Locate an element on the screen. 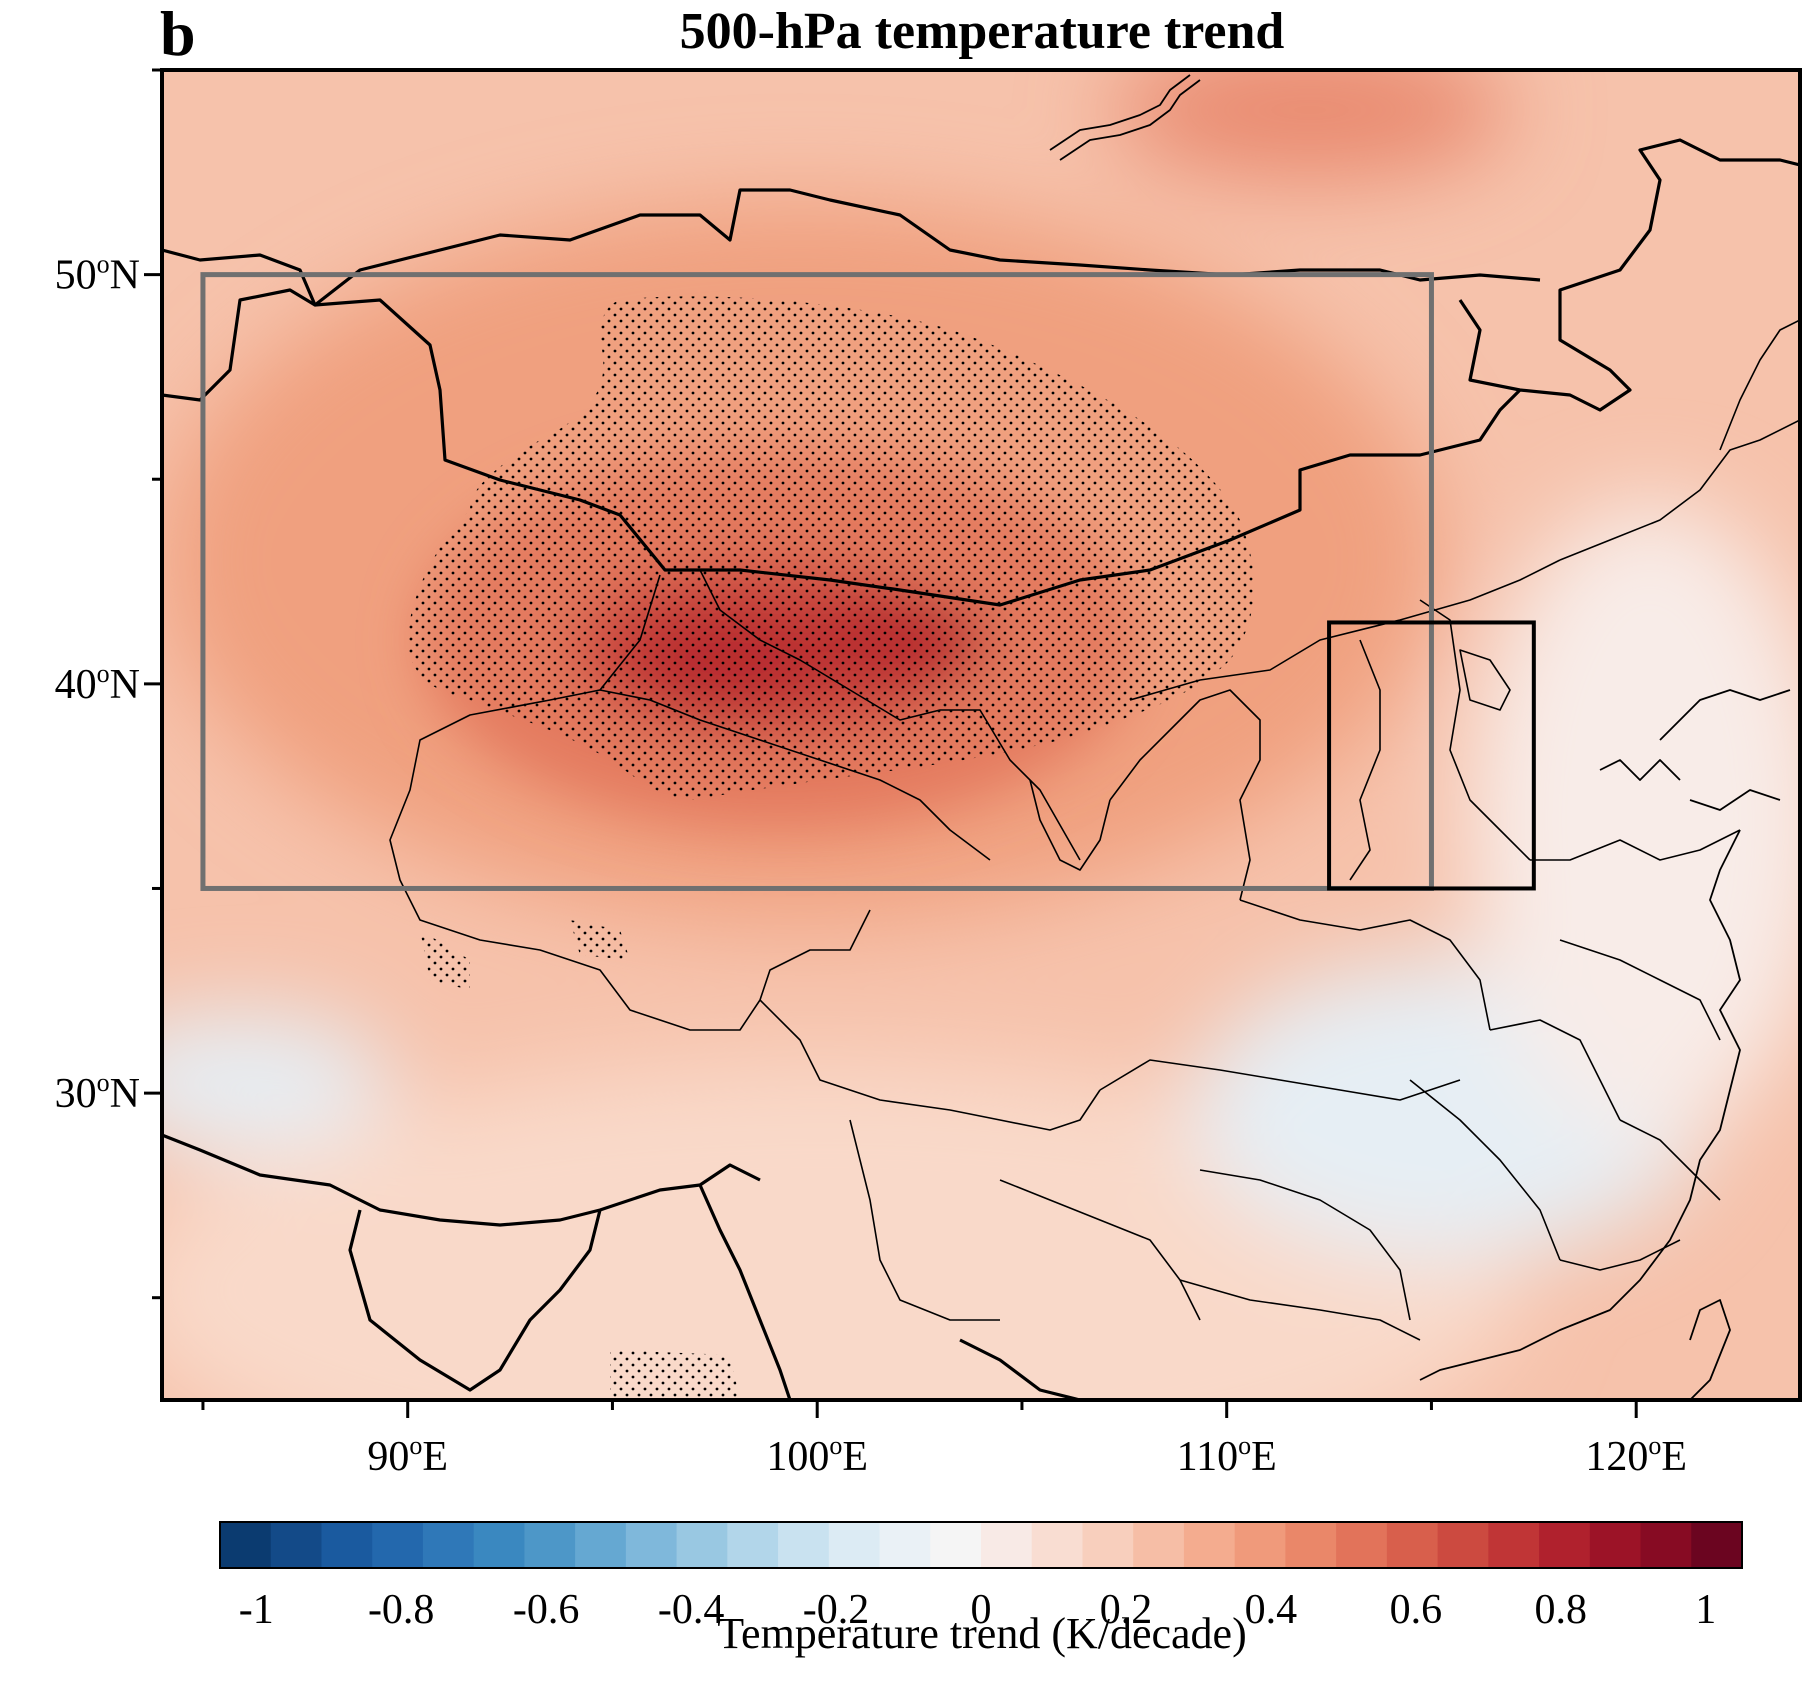 This screenshot has width=1803, height=1690. lon-tick-label: 90oE is located at coordinates (407, 1455).